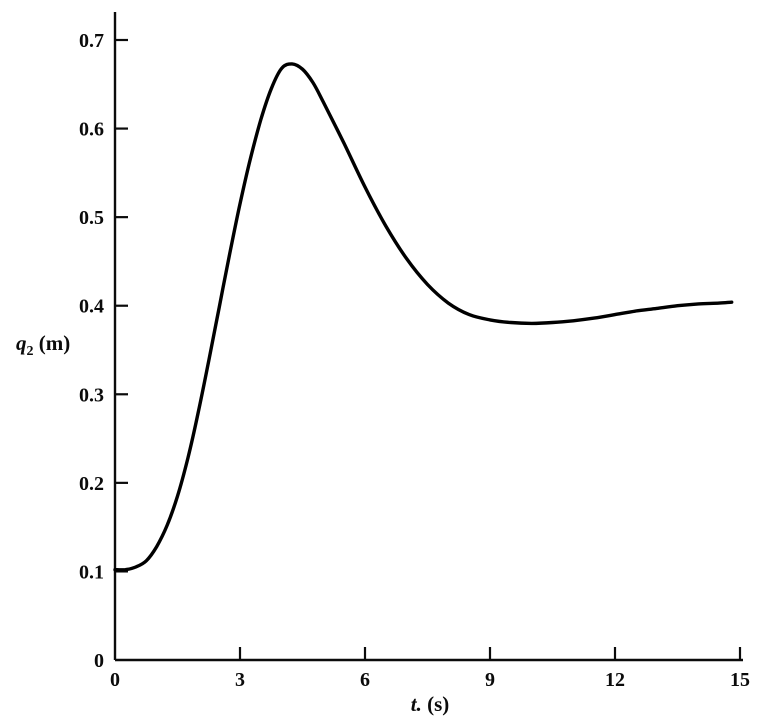 The image size is (768, 723). Describe the element at coordinates (91, 484) in the screenshot. I see `y-tick-label: 0.2` at that location.